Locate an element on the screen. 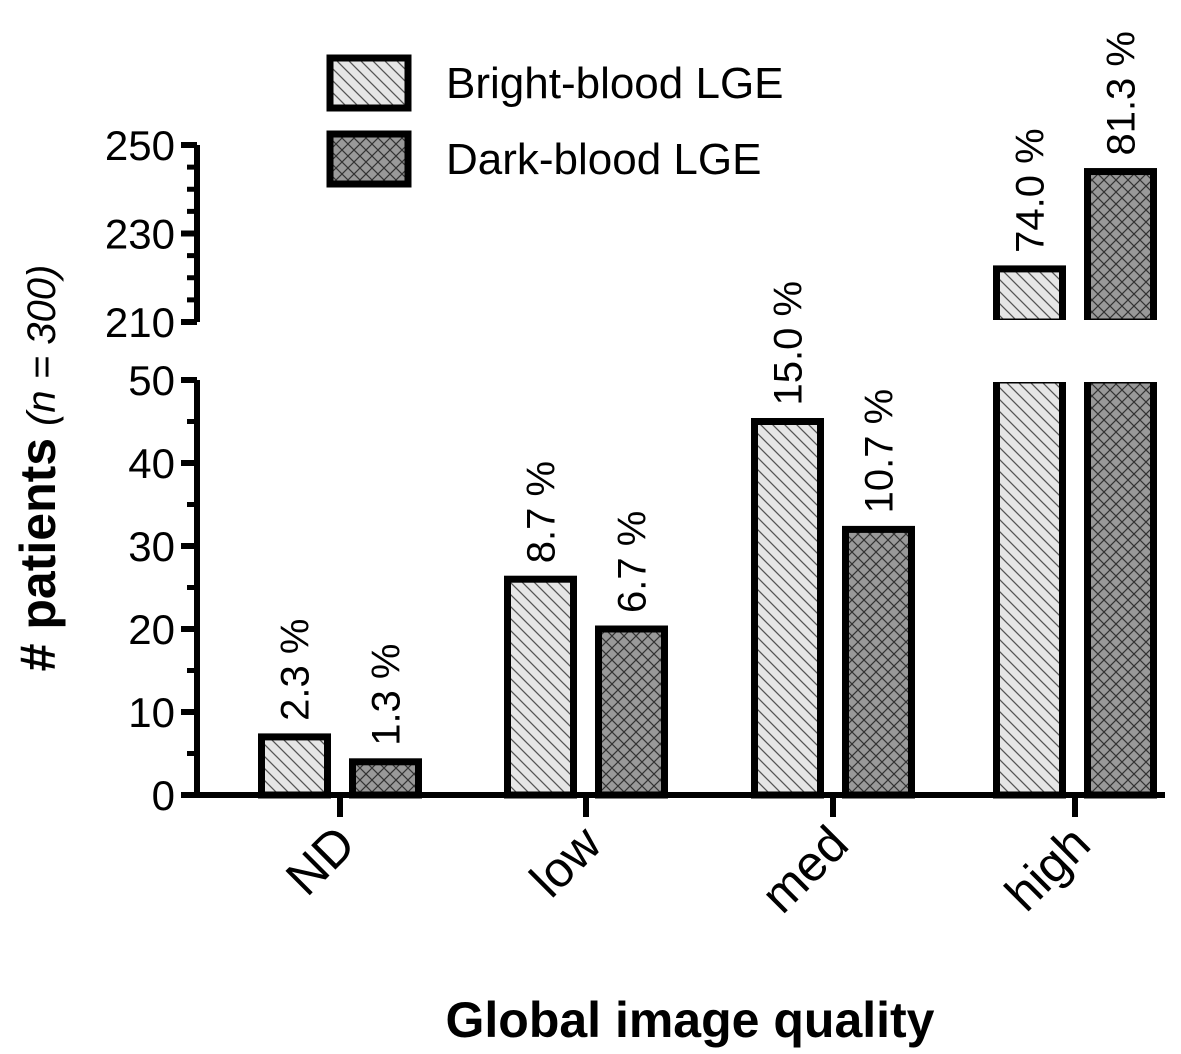 The image size is (1181, 1054). y-tick-label: 50 is located at coordinates (151, 380).